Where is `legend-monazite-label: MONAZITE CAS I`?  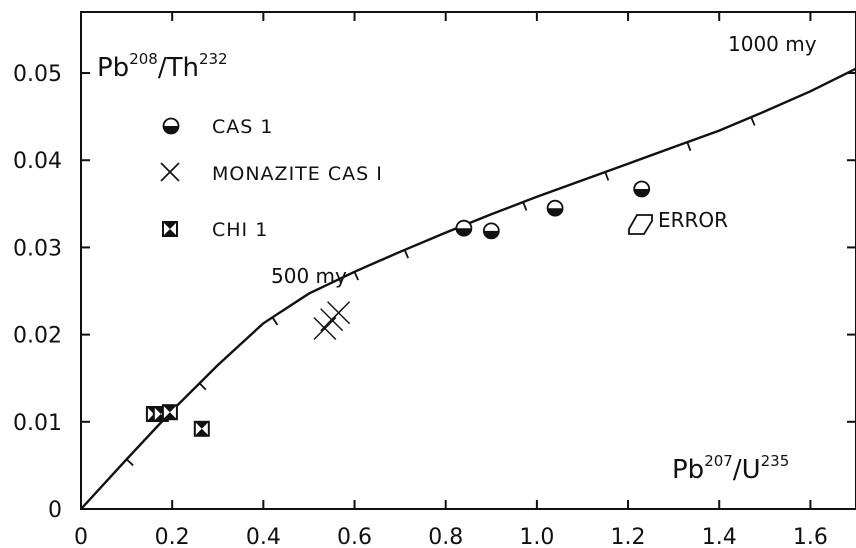 legend-monazite-label: MONAZITE CAS I is located at coordinates (297, 174).